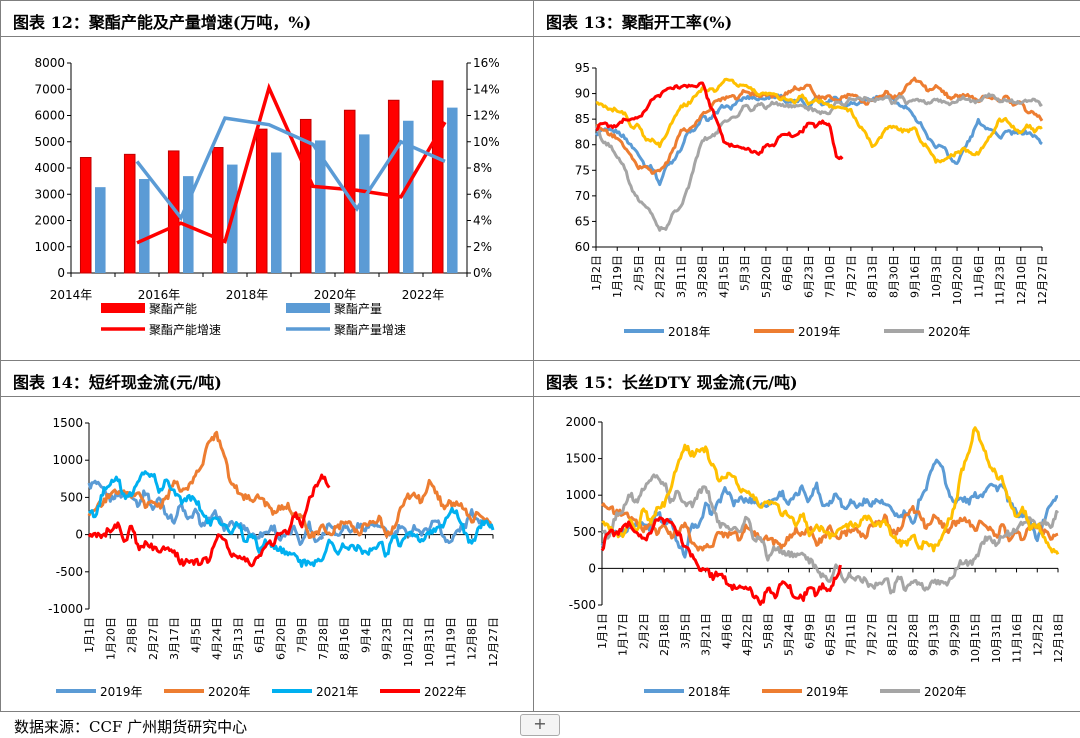 This screenshot has width=1080, height=738. I want to click on x-tick-label: 9月13日, so click(934, 634).